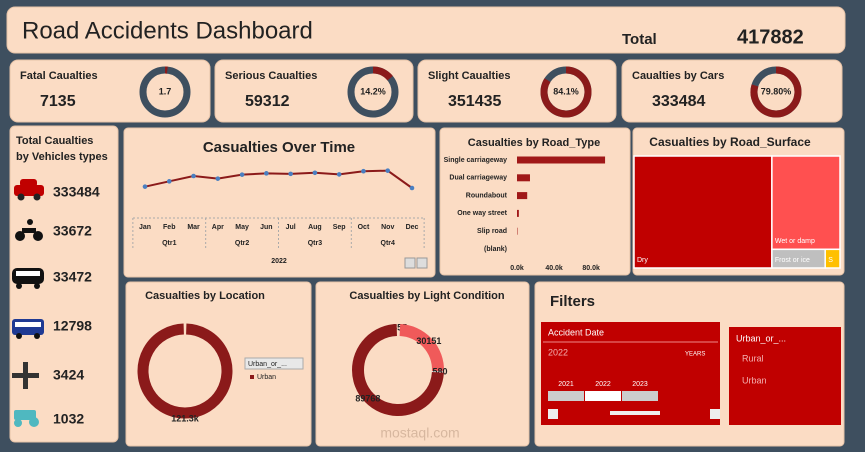 This screenshot has height=452, width=865. I want to click on x-tick-label: Mar, so click(193, 227).